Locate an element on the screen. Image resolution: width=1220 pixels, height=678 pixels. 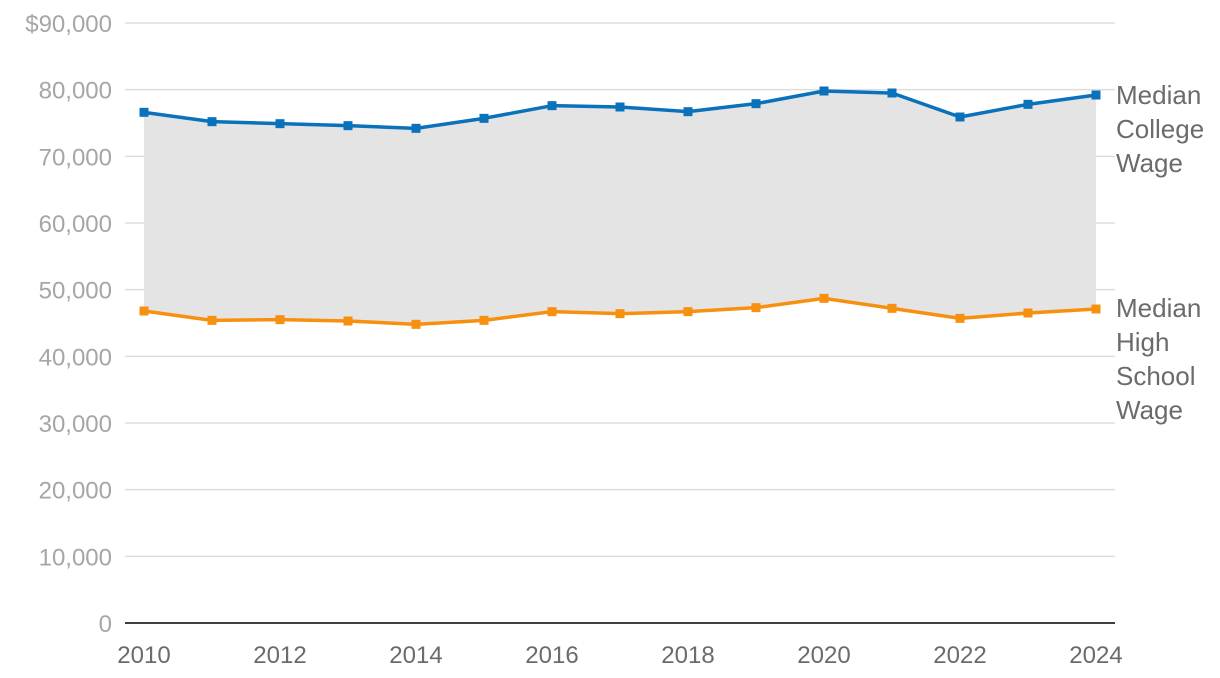
x-tick-label: 2022 is located at coordinates (959, 655).